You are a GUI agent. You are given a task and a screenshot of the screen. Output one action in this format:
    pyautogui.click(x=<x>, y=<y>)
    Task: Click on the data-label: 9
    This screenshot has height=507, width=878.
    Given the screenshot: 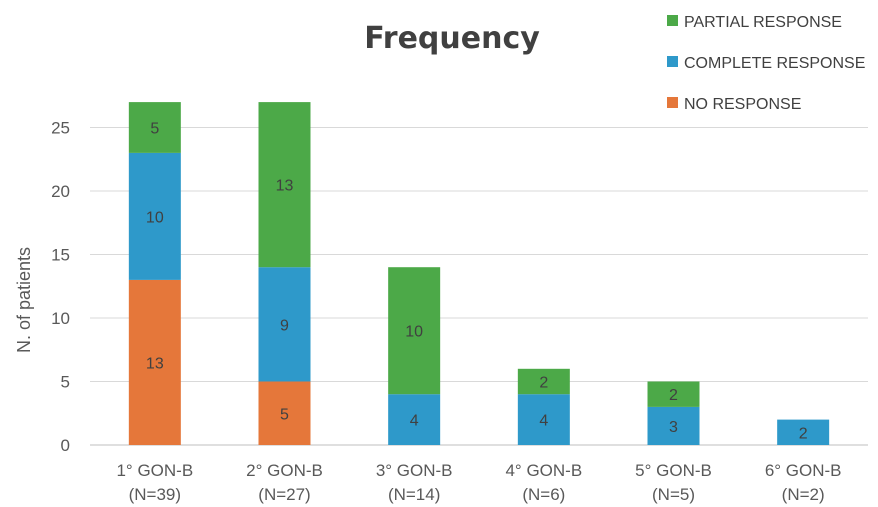 What is the action you would take?
    pyautogui.click(x=284, y=325)
    